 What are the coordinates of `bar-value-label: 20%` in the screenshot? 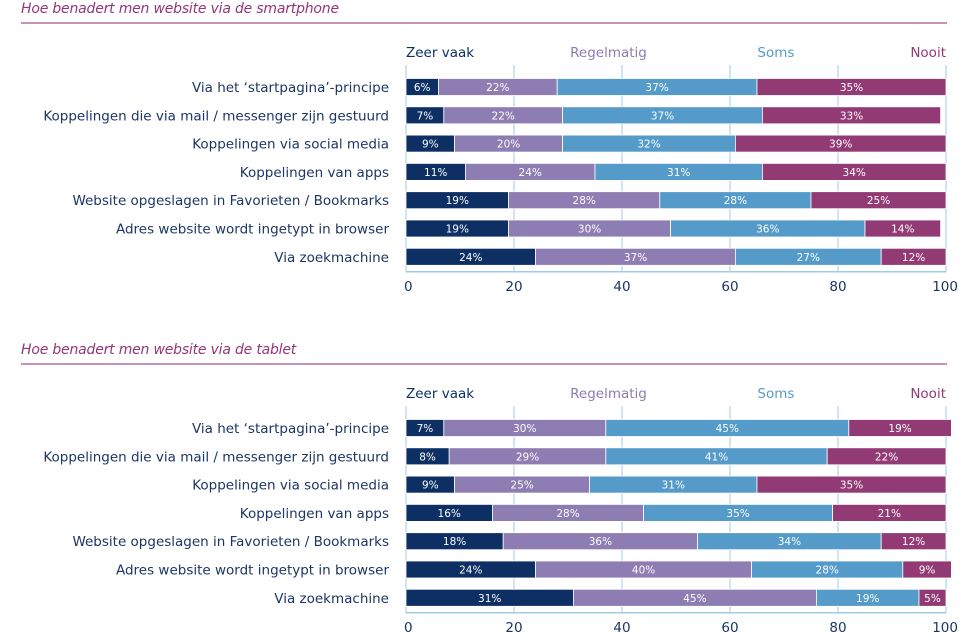 It's located at (508, 145).